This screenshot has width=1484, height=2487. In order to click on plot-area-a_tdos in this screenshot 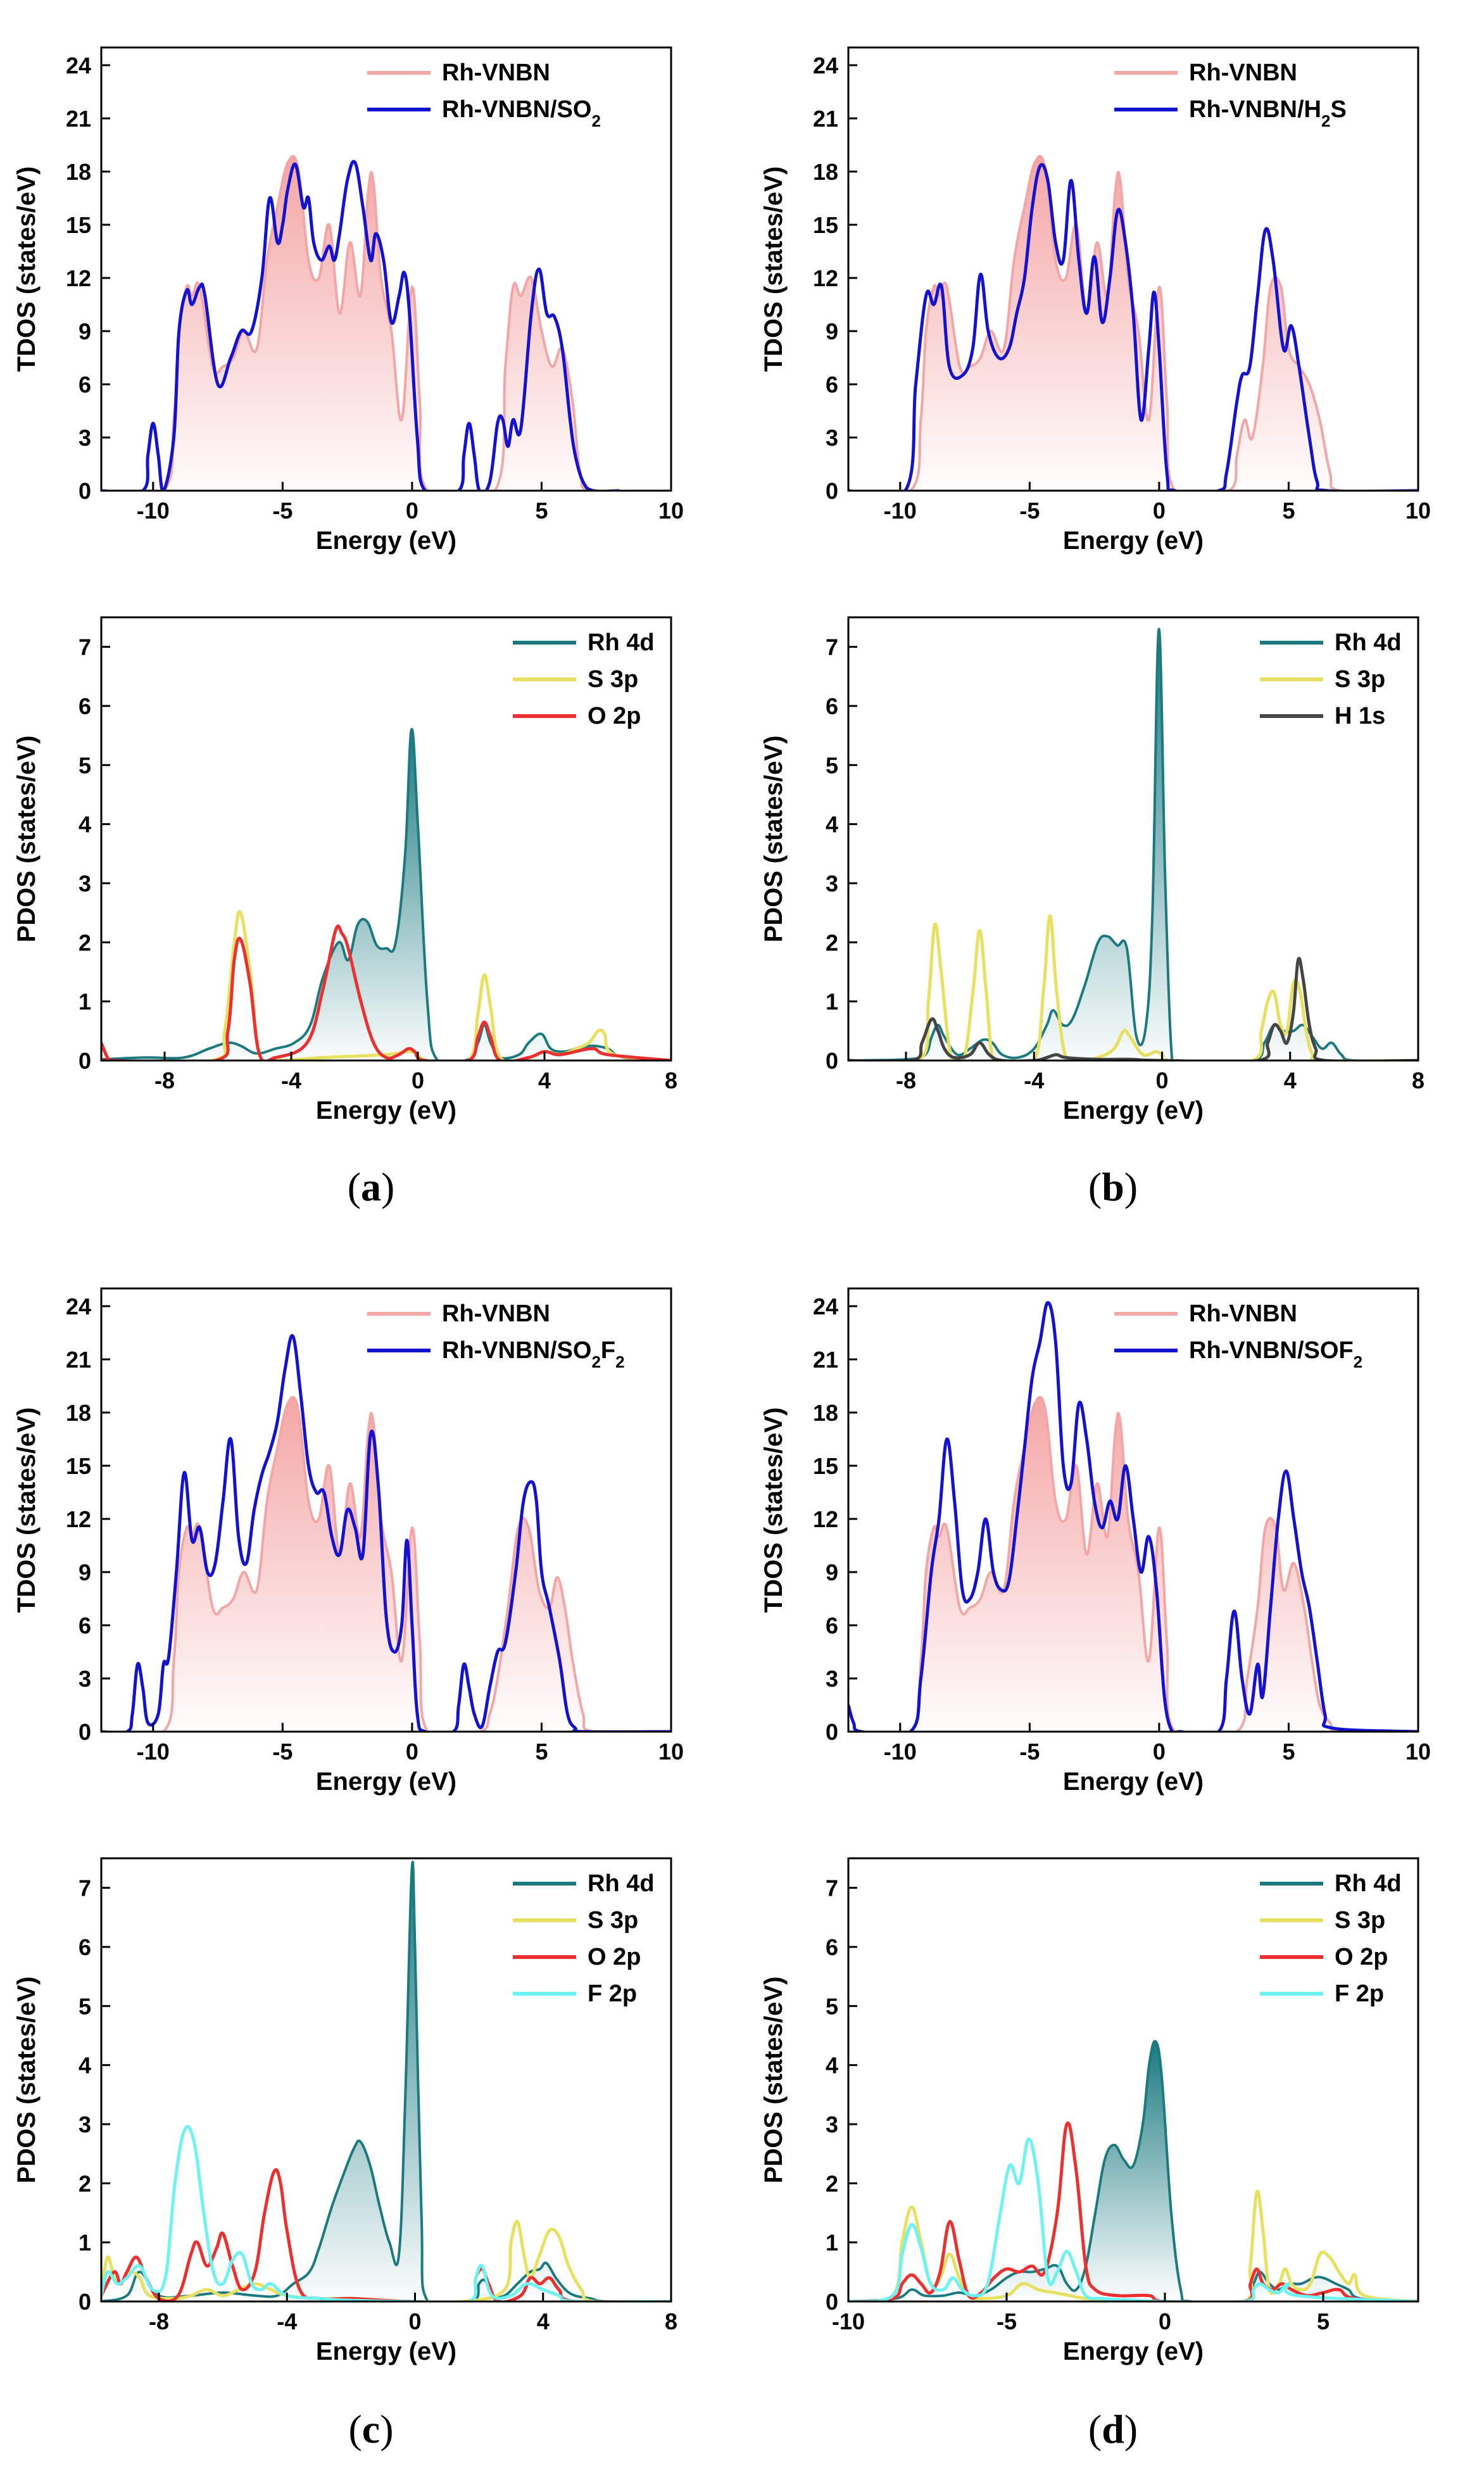, I will do `click(386, 322)`.